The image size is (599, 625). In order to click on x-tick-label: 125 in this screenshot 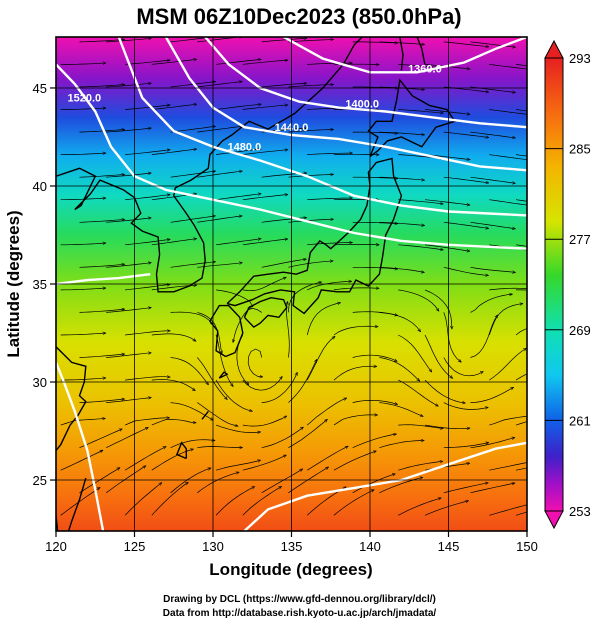, I will do `click(135, 546)`.